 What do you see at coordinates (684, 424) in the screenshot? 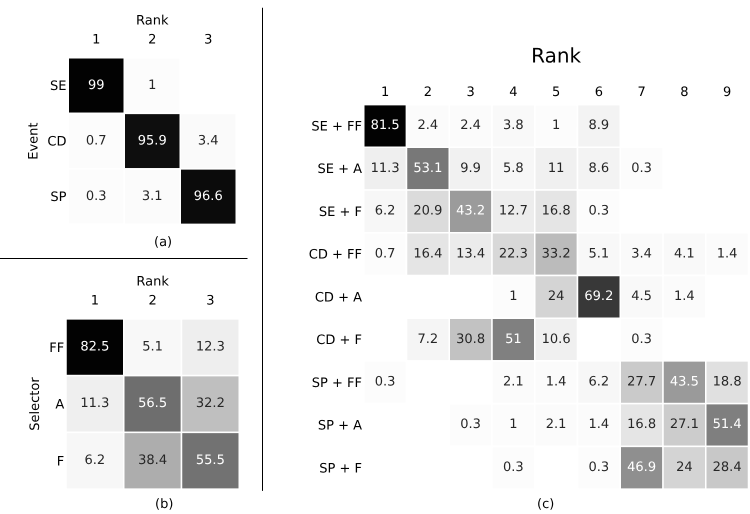
I see `data-label: 27.1` at bounding box center [684, 424].